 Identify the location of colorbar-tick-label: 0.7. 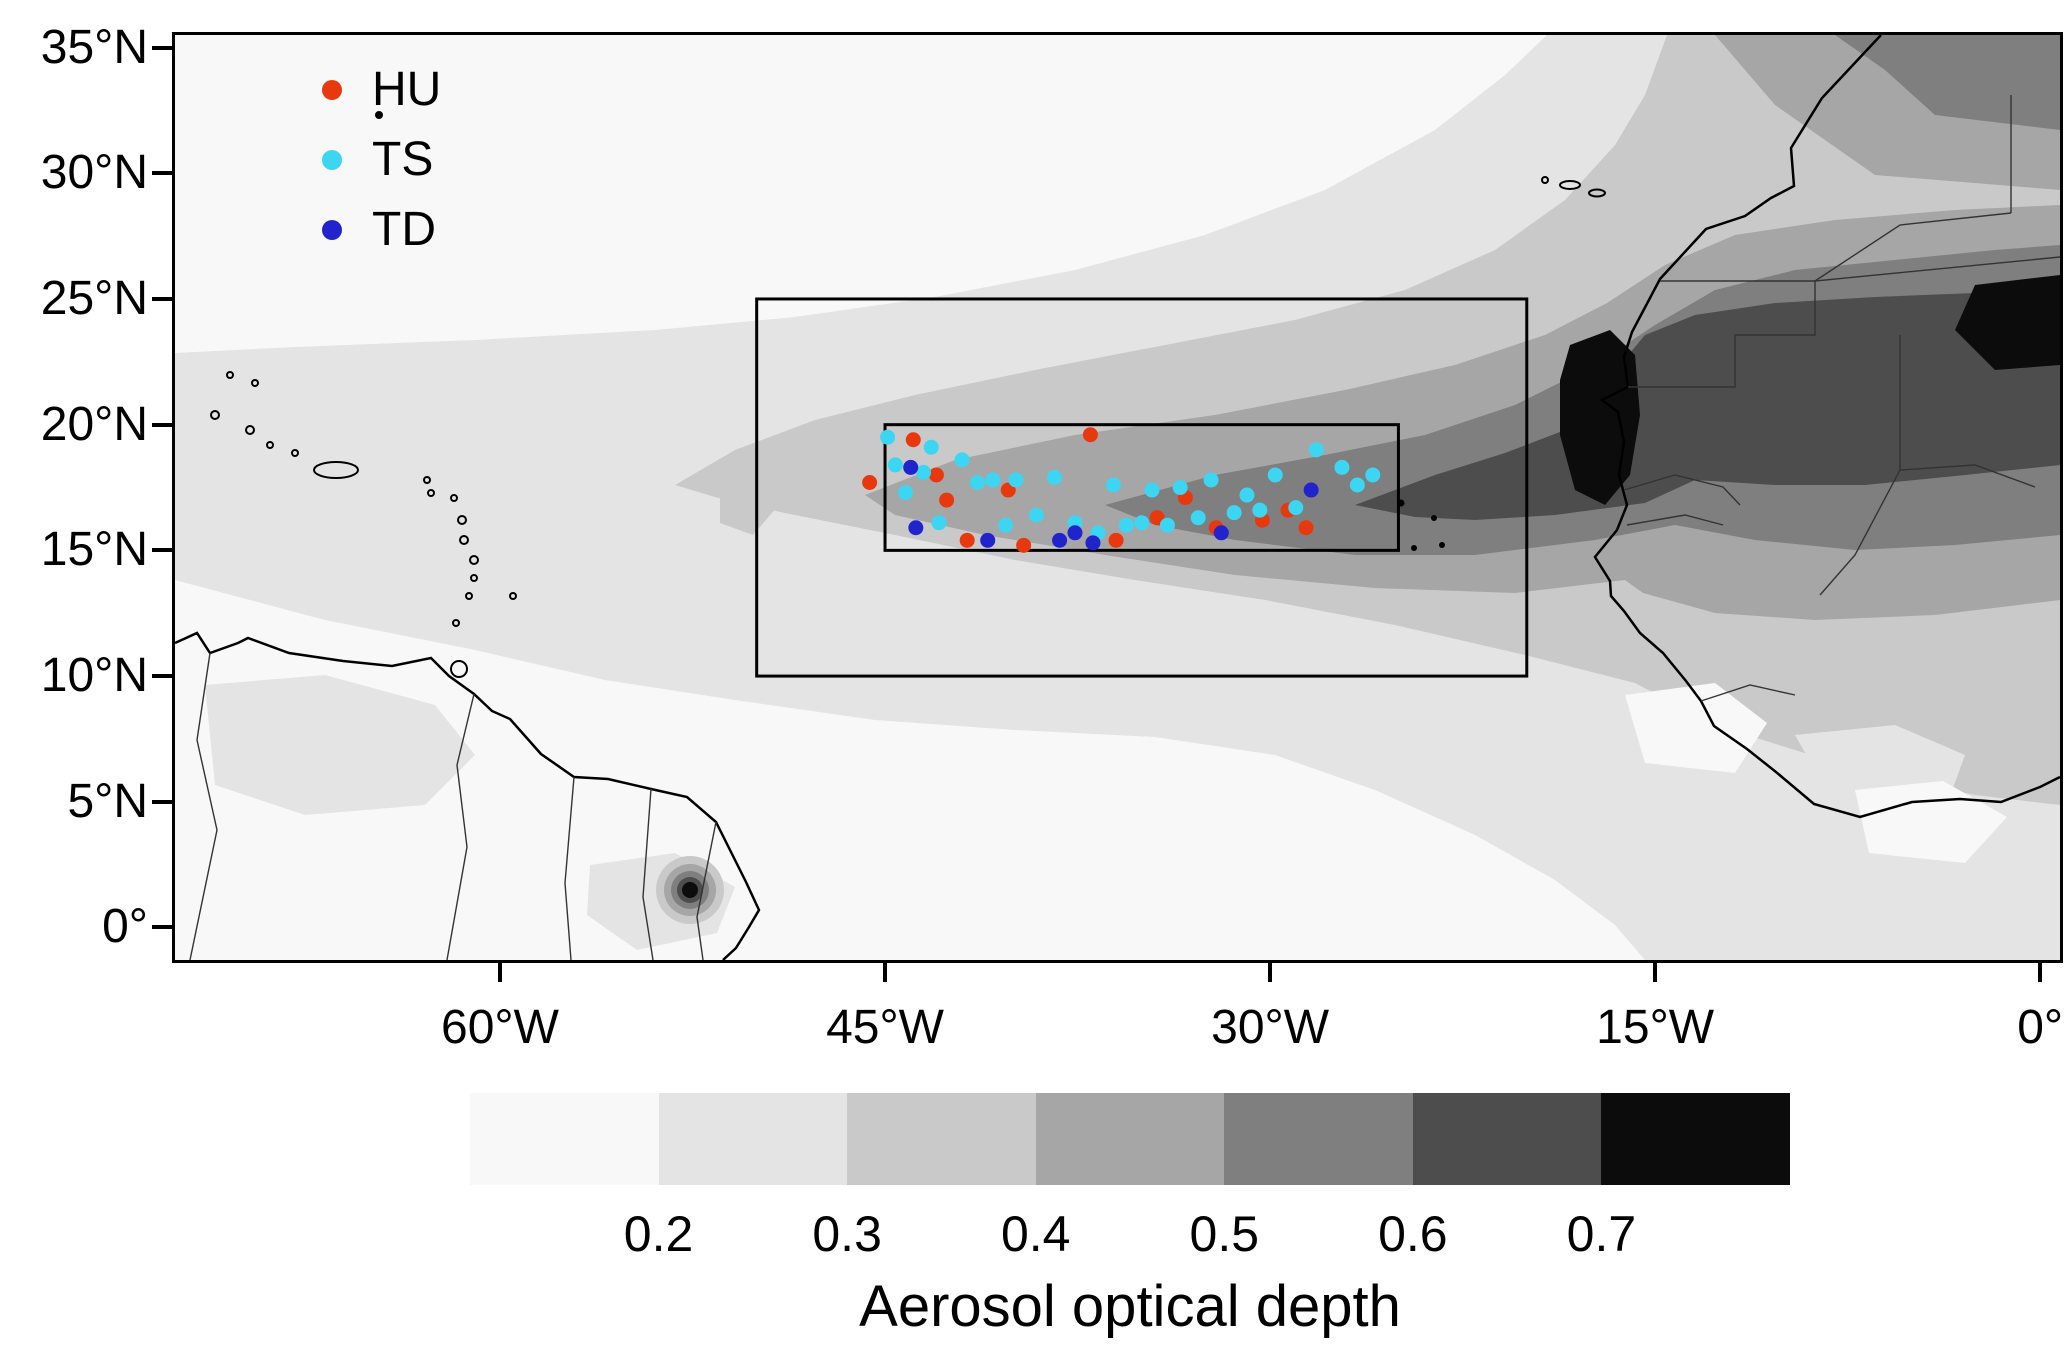
(1601, 1234).